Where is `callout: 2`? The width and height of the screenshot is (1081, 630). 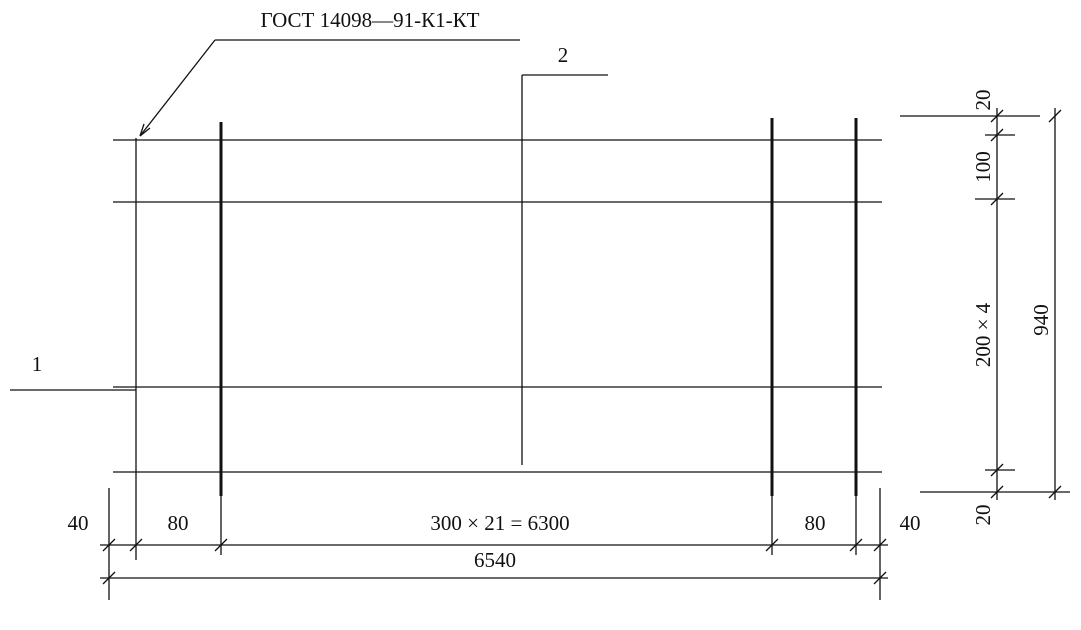 callout: 2 is located at coordinates (563, 55).